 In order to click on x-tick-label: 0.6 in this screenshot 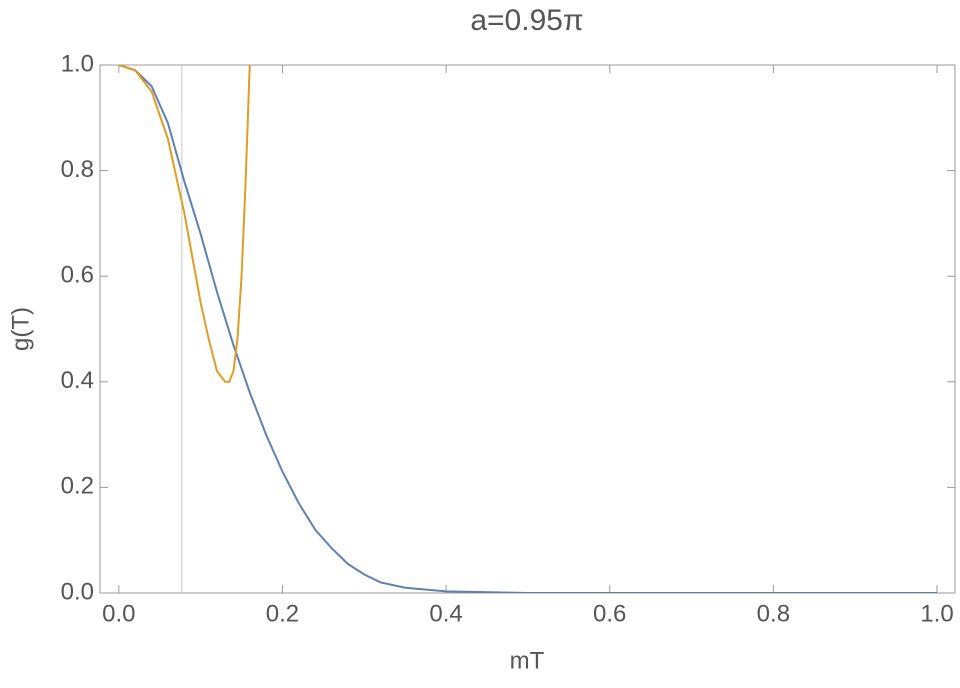, I will do `click(609, 613)`.